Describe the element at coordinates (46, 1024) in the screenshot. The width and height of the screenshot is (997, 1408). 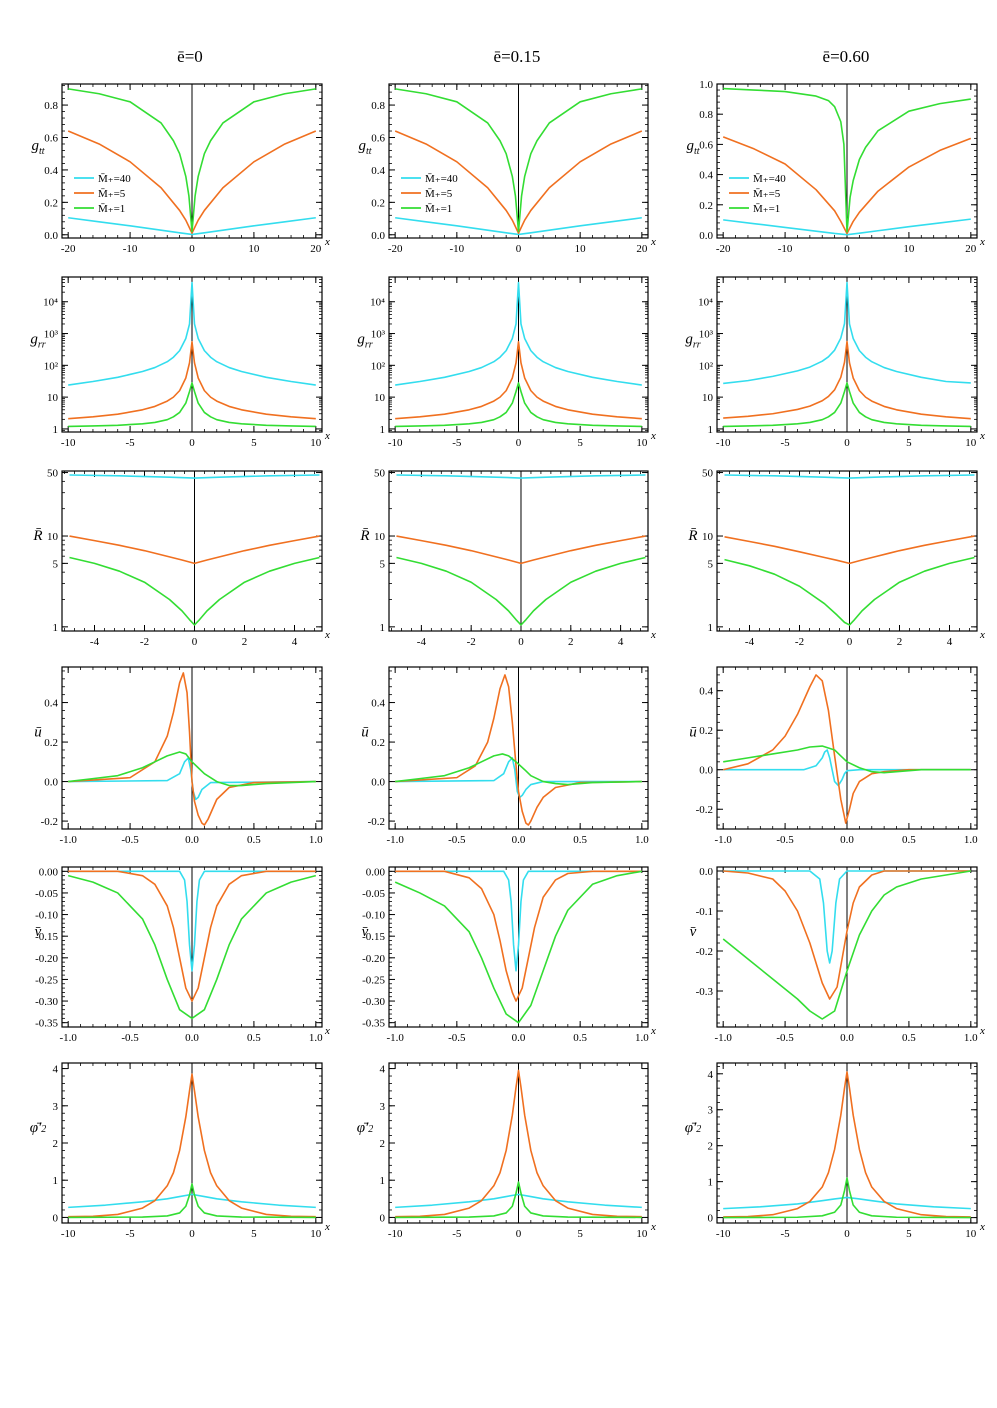
I see `y-tick-label: -0.35` at that location.